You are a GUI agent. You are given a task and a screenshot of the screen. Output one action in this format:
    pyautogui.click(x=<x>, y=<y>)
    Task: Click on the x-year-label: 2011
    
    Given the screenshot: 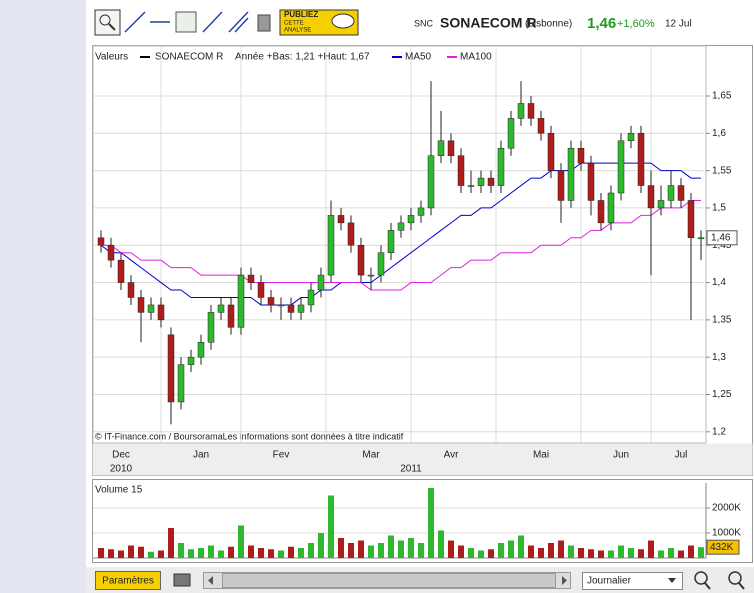 What is the action you would take?
    pyautogui.click(x=411, y=469)
    